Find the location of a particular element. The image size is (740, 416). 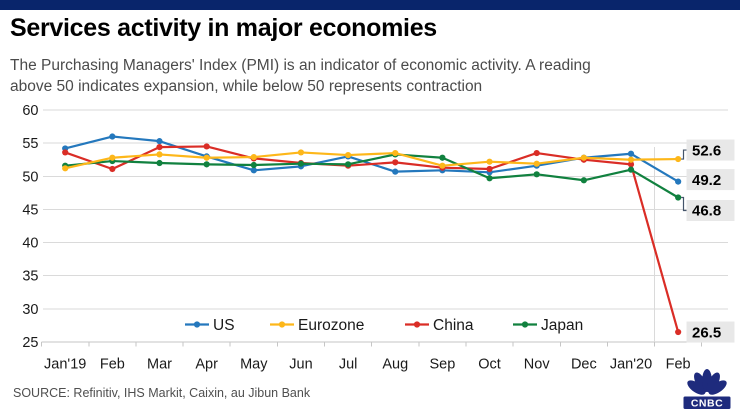

legend-item-us: US is located at coordinates (210, 325).